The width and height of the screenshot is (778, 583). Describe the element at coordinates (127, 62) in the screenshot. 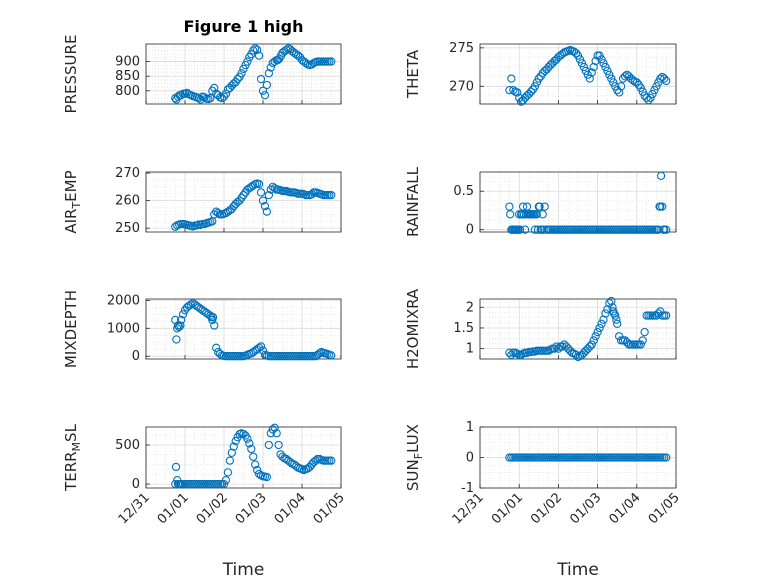

I see `y-tick-label: 900` at that location.